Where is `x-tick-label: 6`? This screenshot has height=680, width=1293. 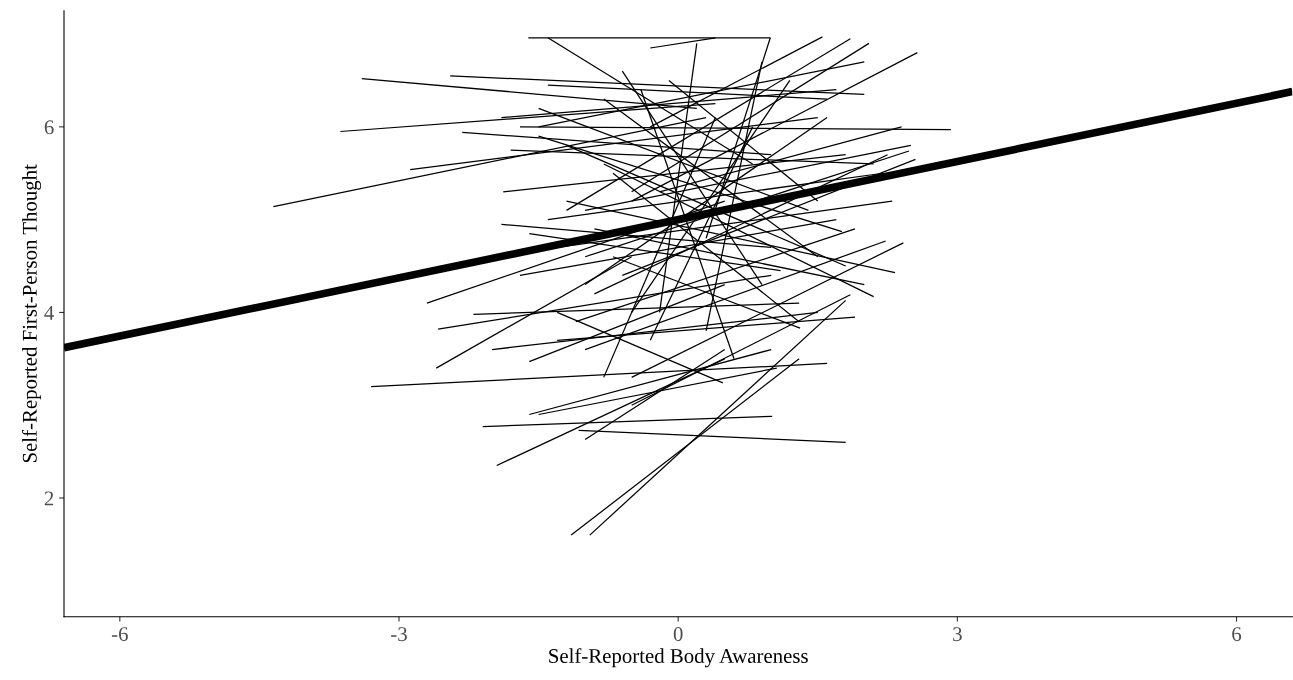 x-tick-label: 6 is located at coordinates (1237, 634).